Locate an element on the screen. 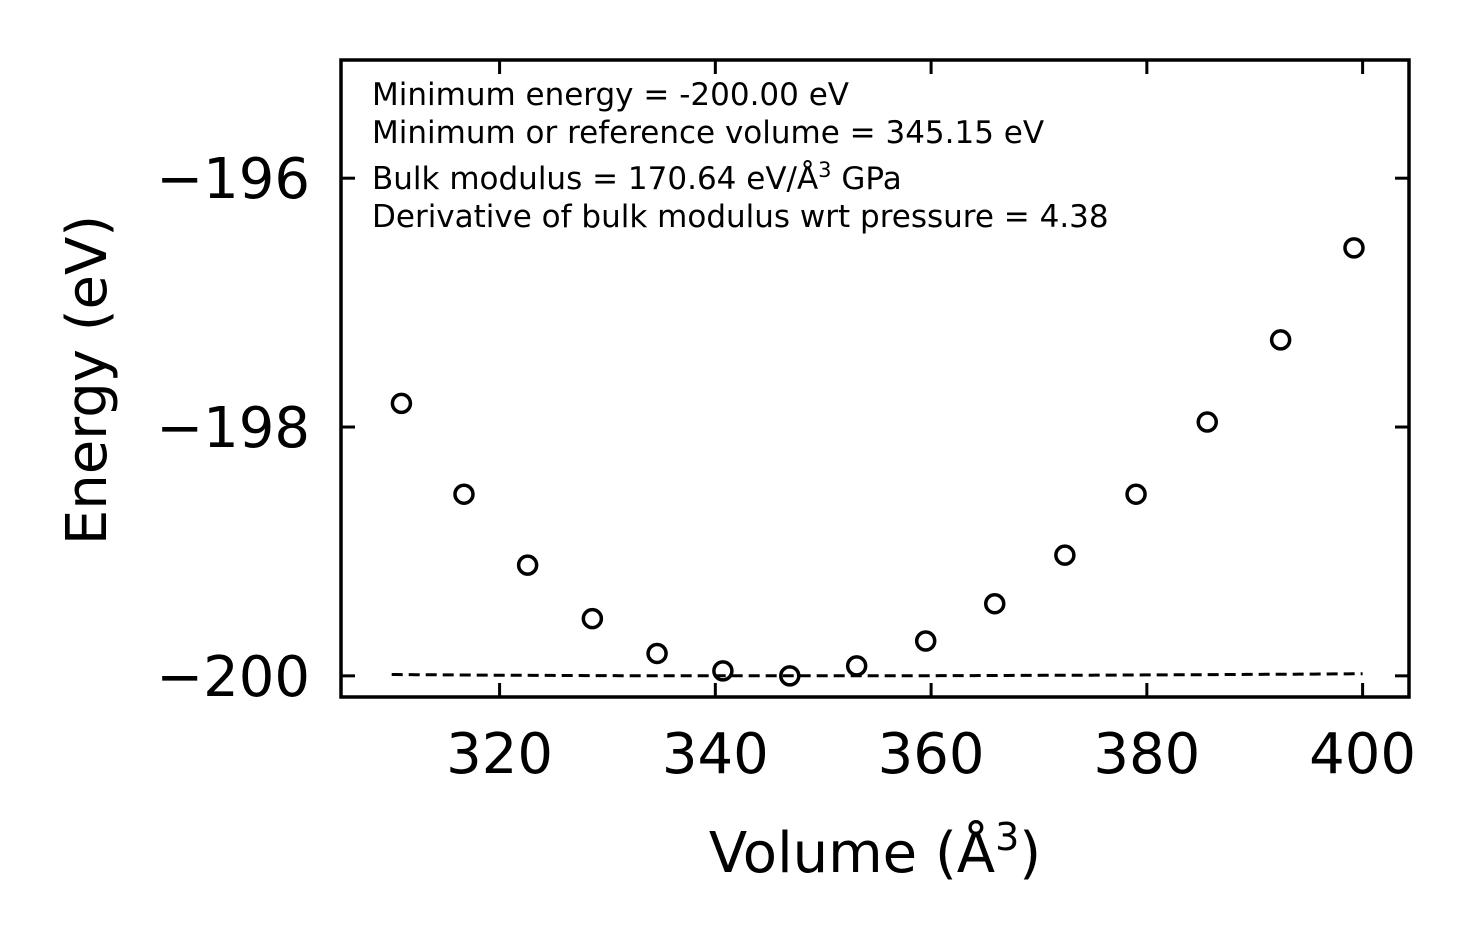 This screenshot has width=1477, height=943. y-tick-label: −198 is located at coordinates (233, 428).